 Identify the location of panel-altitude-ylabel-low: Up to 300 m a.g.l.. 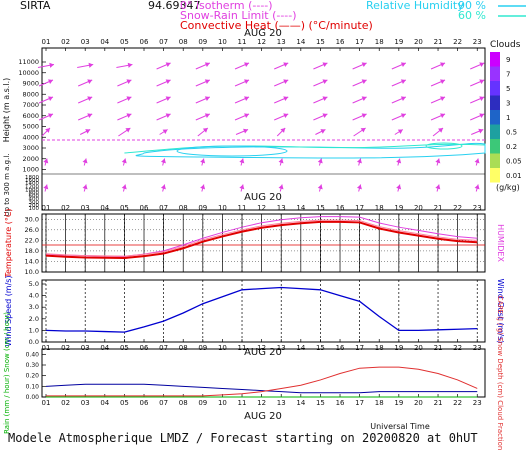
(7, 184).